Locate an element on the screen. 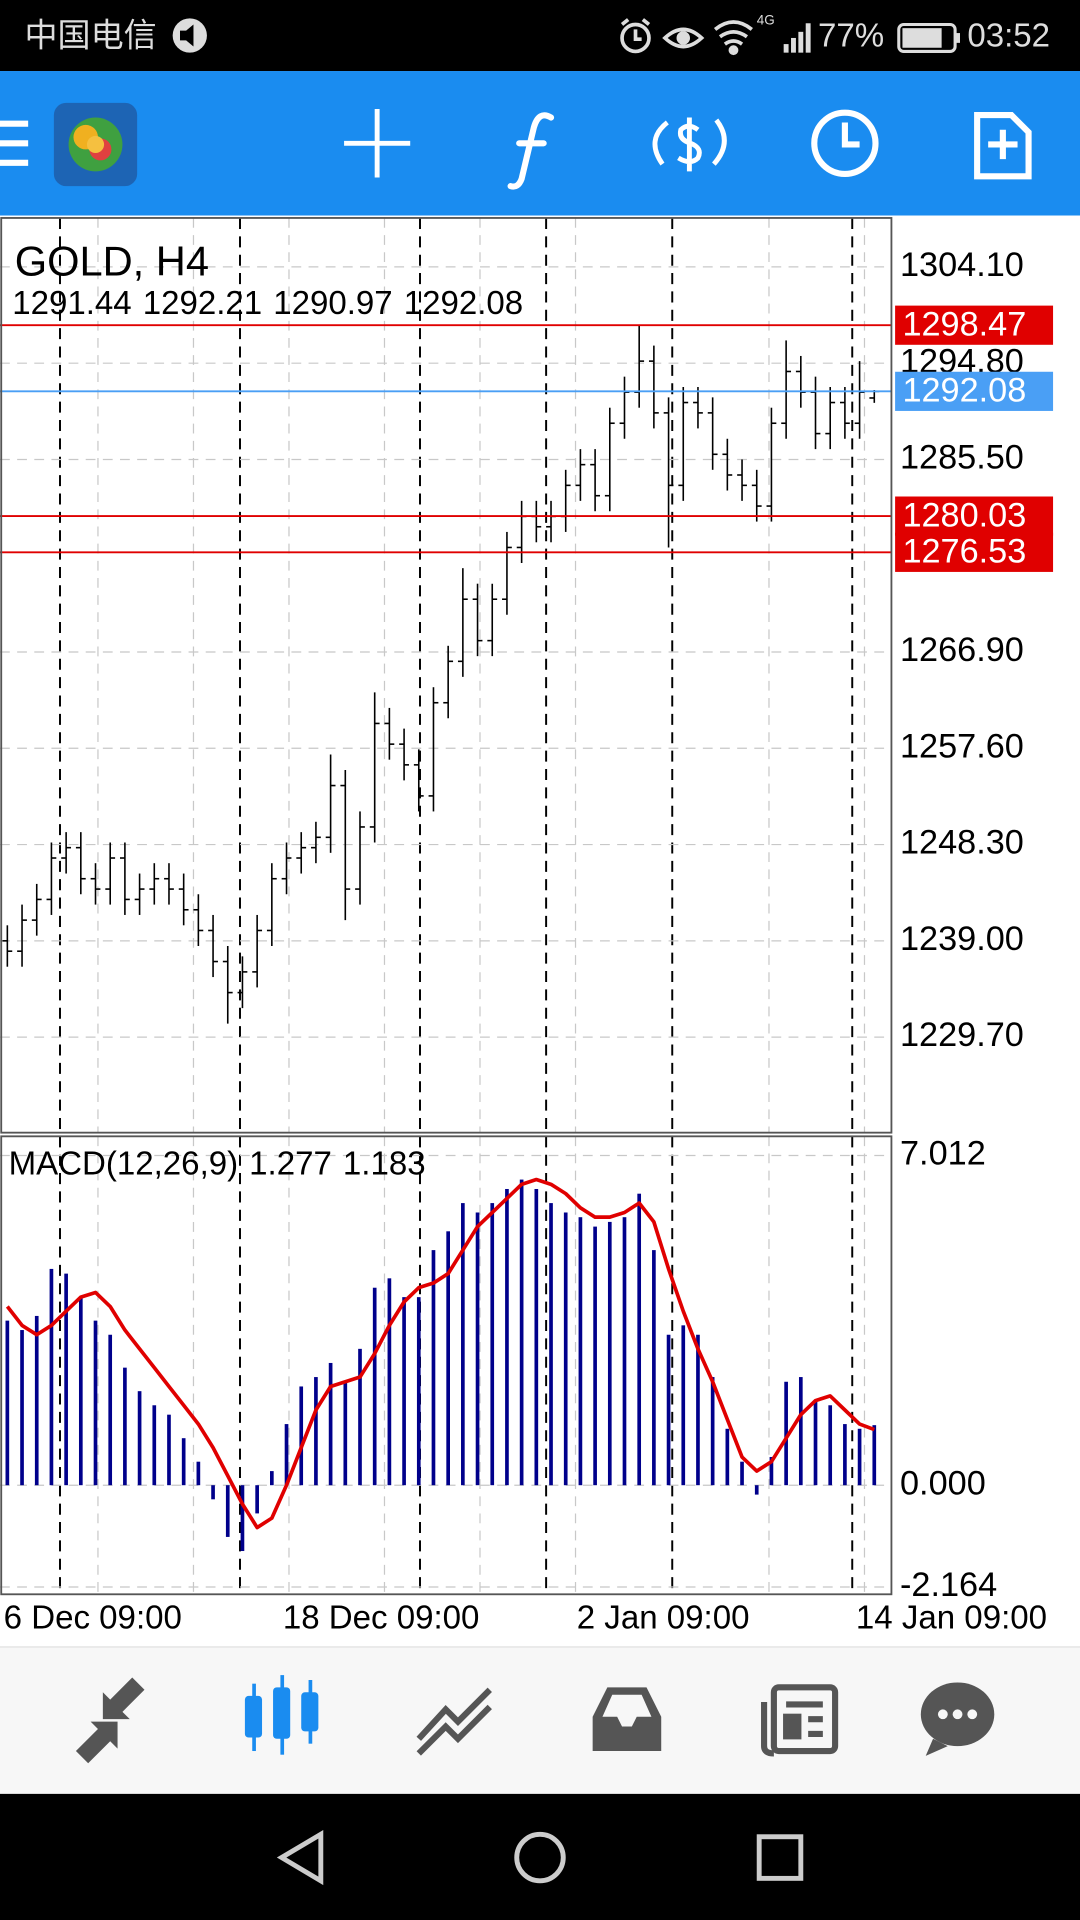  ohlc-readout: 1291.44 1292.21 1290.97 1292.08 is located at coordinates (267, 303).